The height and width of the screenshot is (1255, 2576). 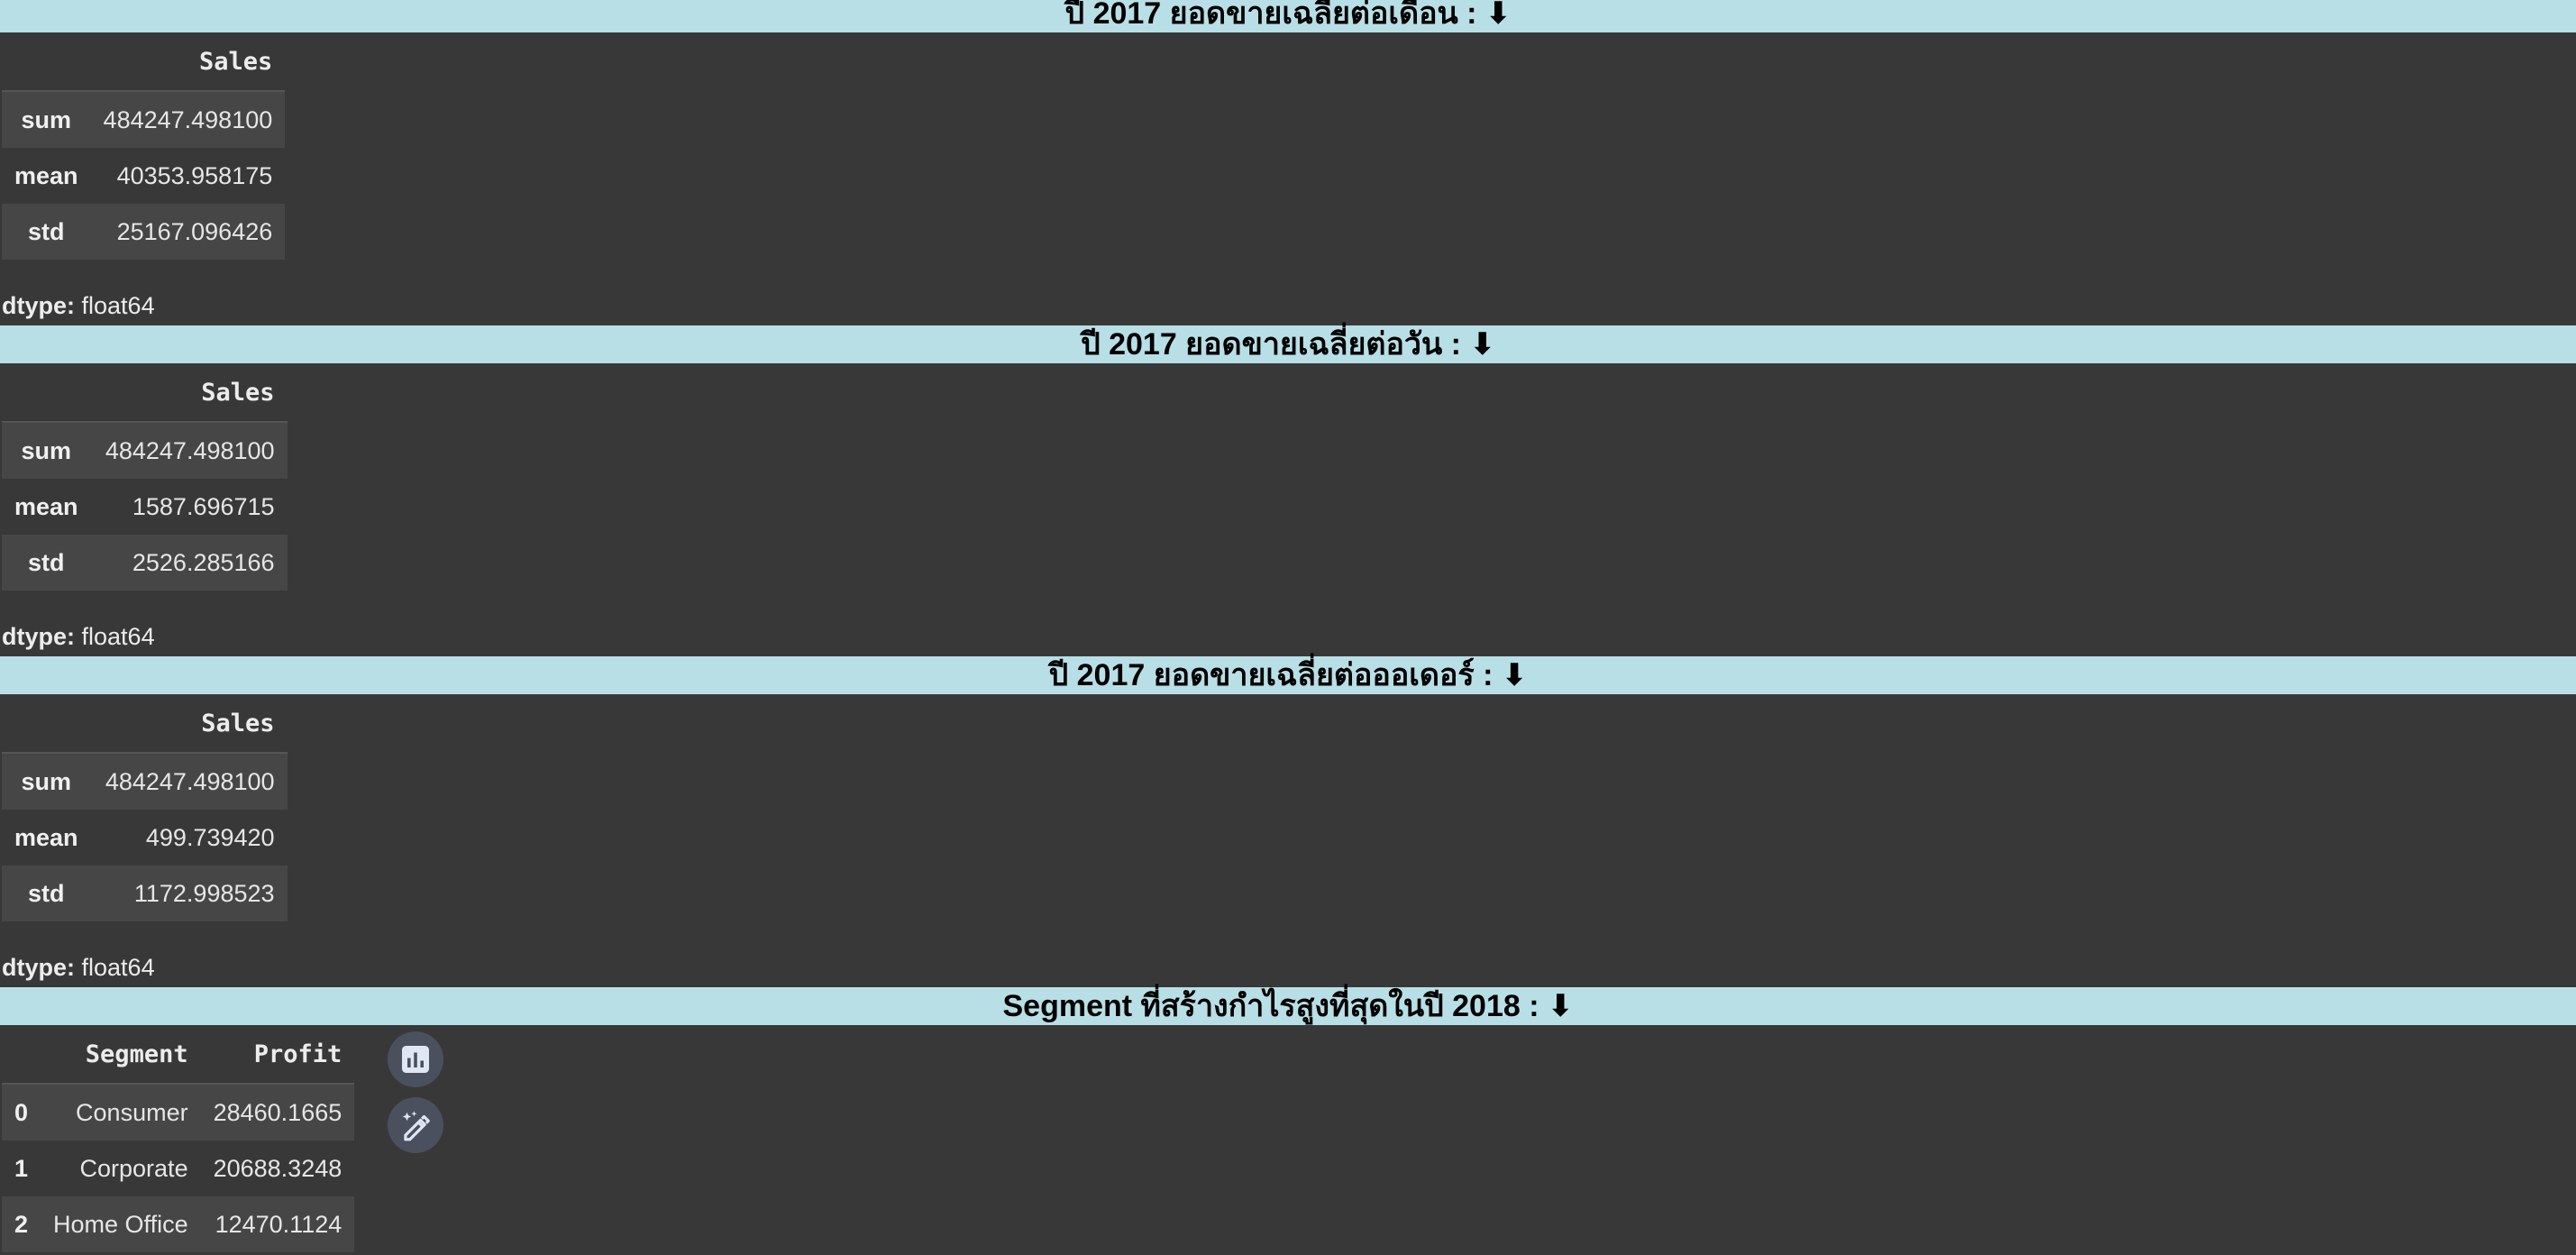 I want to click on row-index: 0, so click(x=22, y=1112).